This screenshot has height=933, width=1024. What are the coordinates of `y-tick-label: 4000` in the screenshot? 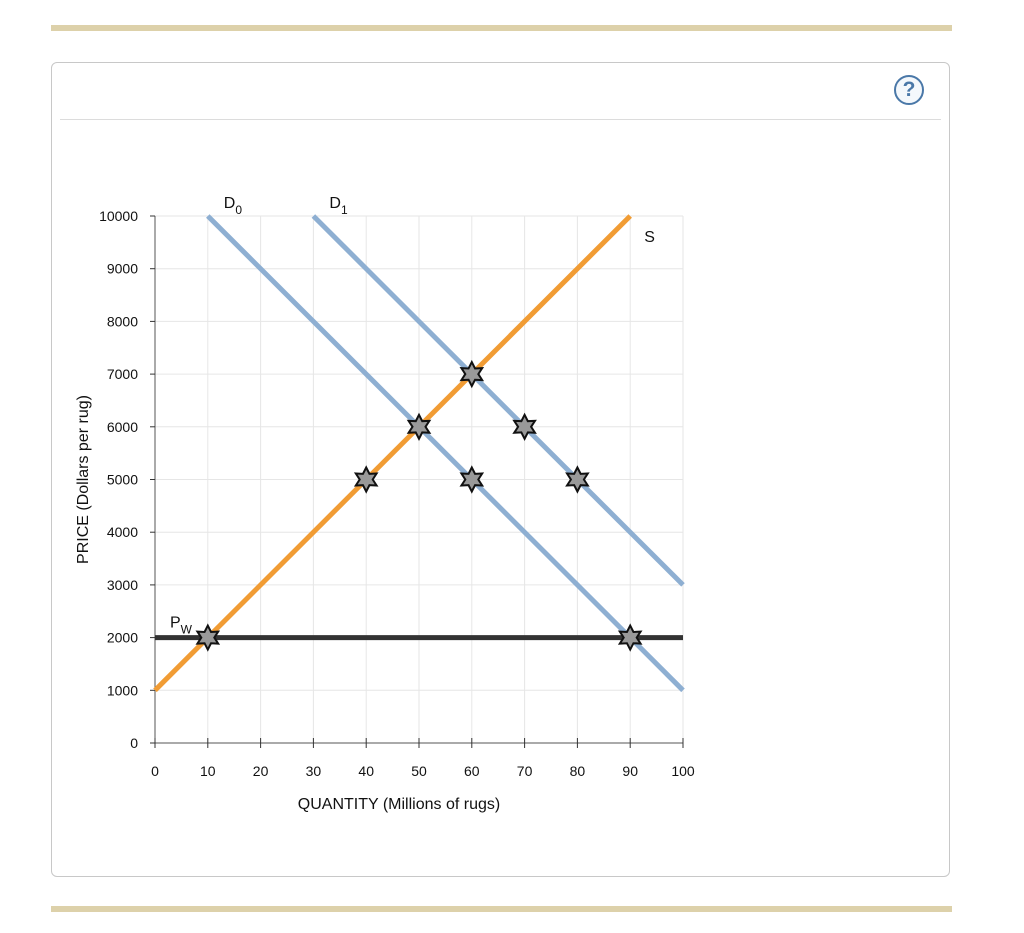 It's located at (122, 532).